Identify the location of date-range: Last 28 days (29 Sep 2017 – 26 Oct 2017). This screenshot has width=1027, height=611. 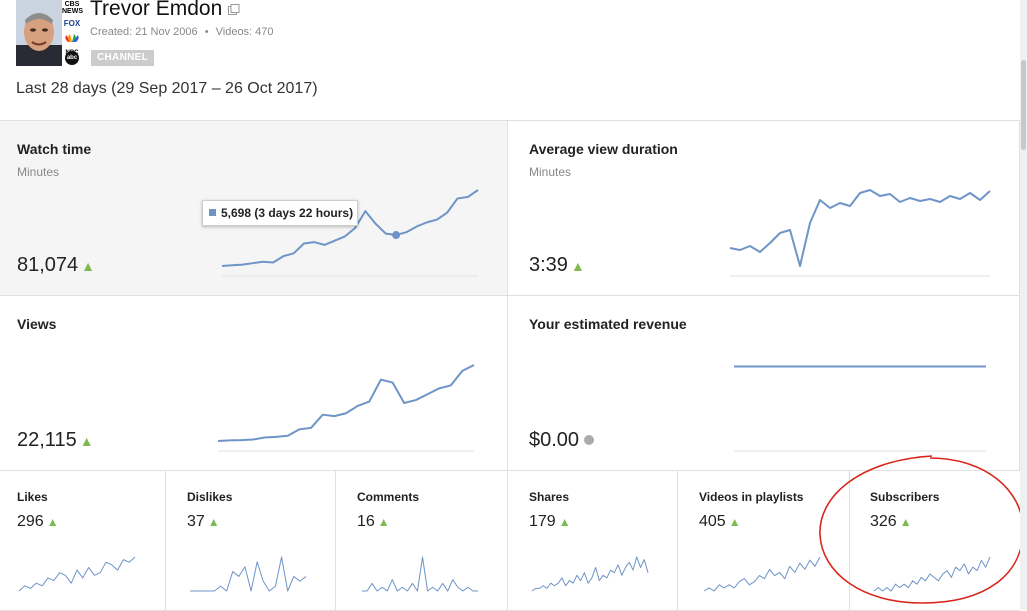
(167, 88).